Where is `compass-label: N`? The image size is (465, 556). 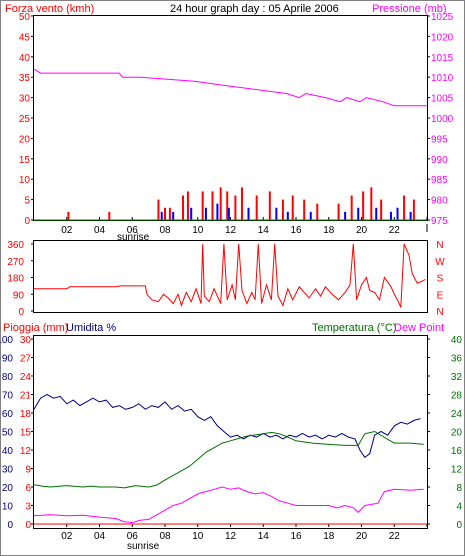 compass-label: N is located at coordinates (439, 312).